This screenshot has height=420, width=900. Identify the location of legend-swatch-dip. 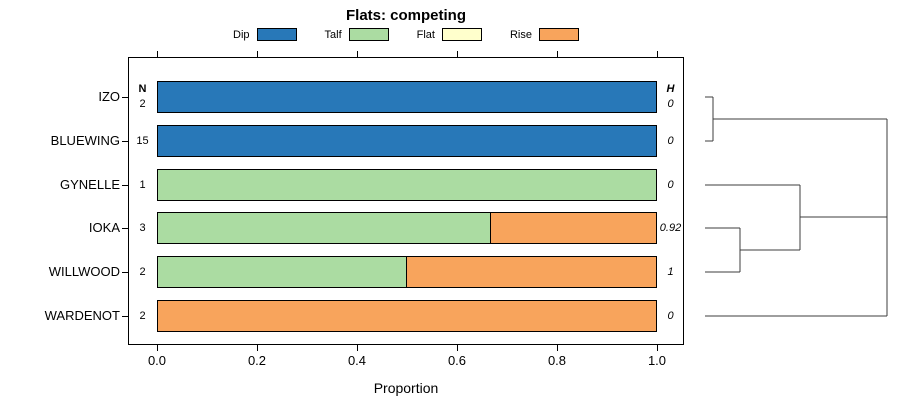
(276, 34).